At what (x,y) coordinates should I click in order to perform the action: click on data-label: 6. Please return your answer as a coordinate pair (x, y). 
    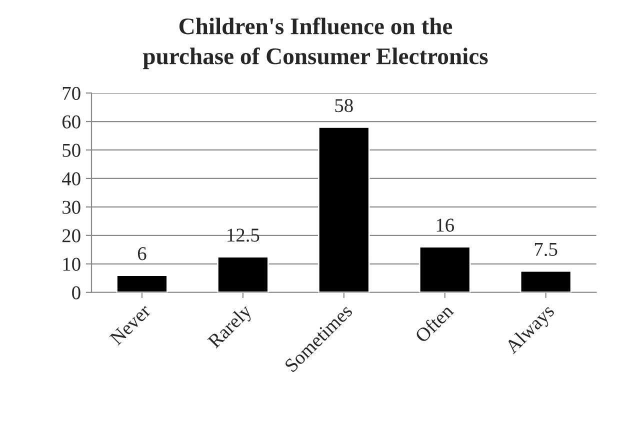
    Looking at the image, I should click on (142, 253).